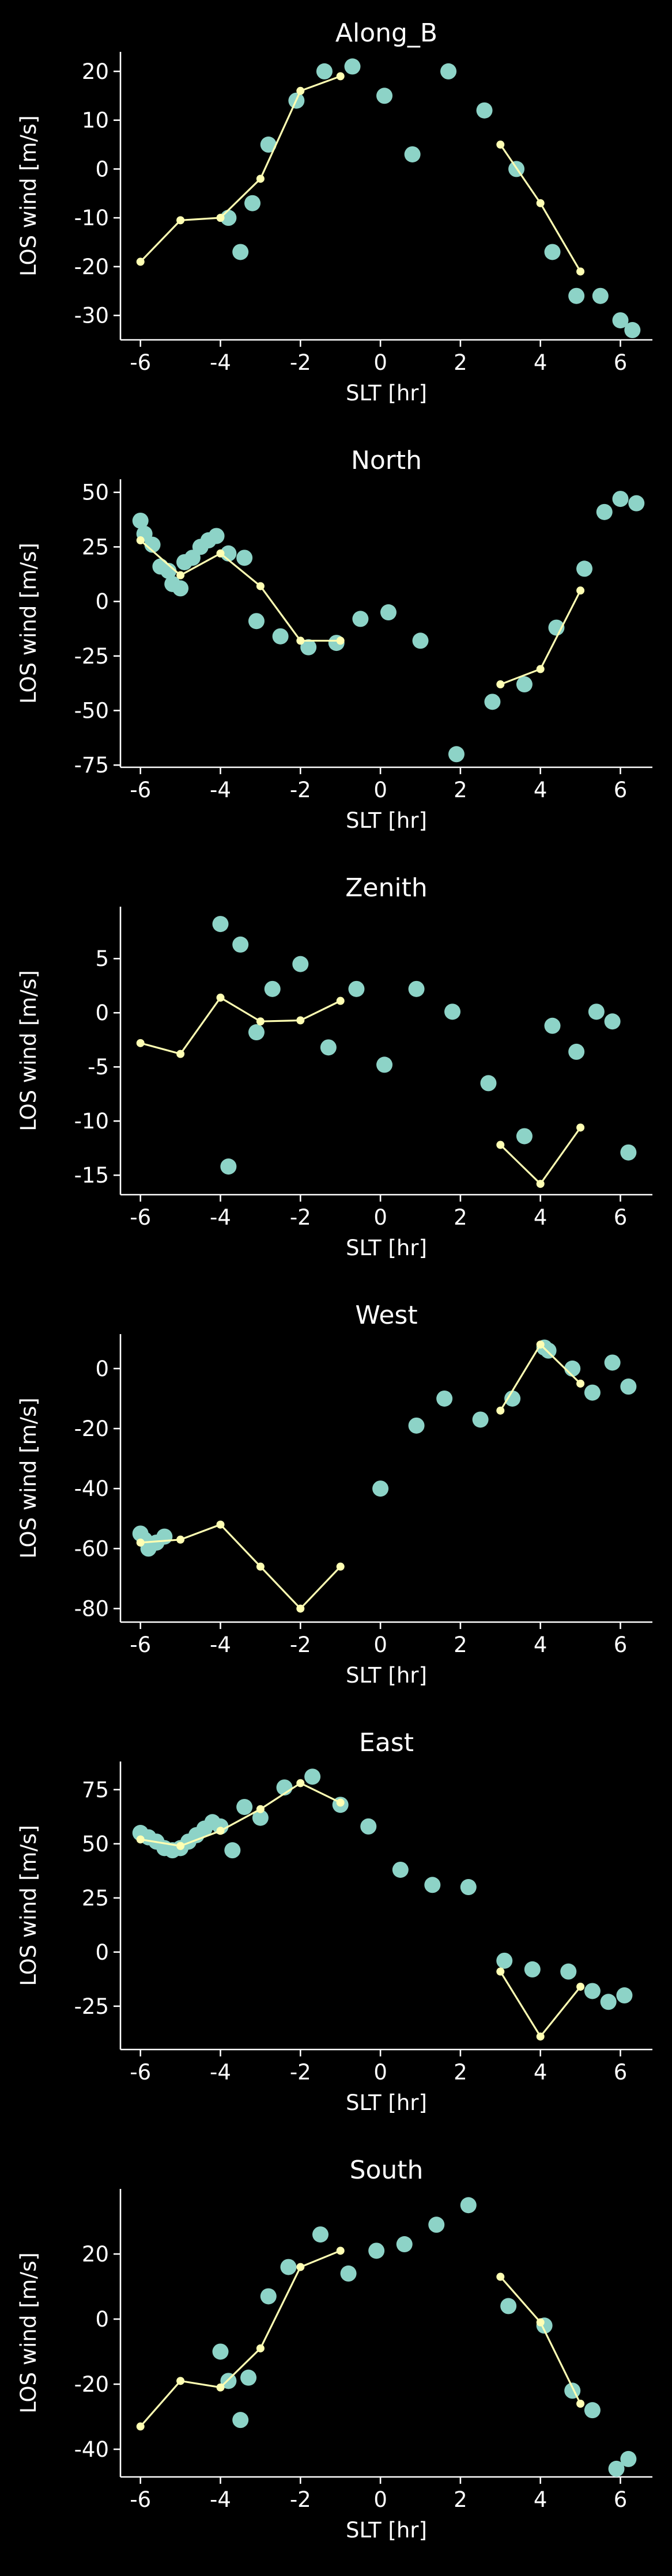 This screenshot has width=672, height=2576. I want to click on panel-title: North, so click(387, 460).